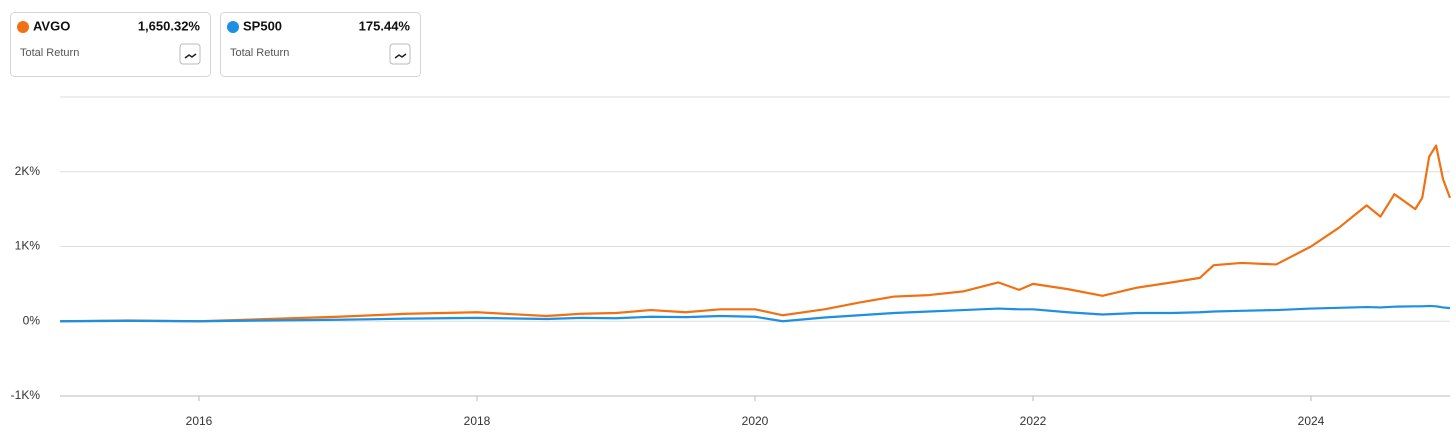  What do you see at coordinates (28, 171) in the screenshot?
I see `y-tick-label: 2K%` at bounding box center [28, 171].